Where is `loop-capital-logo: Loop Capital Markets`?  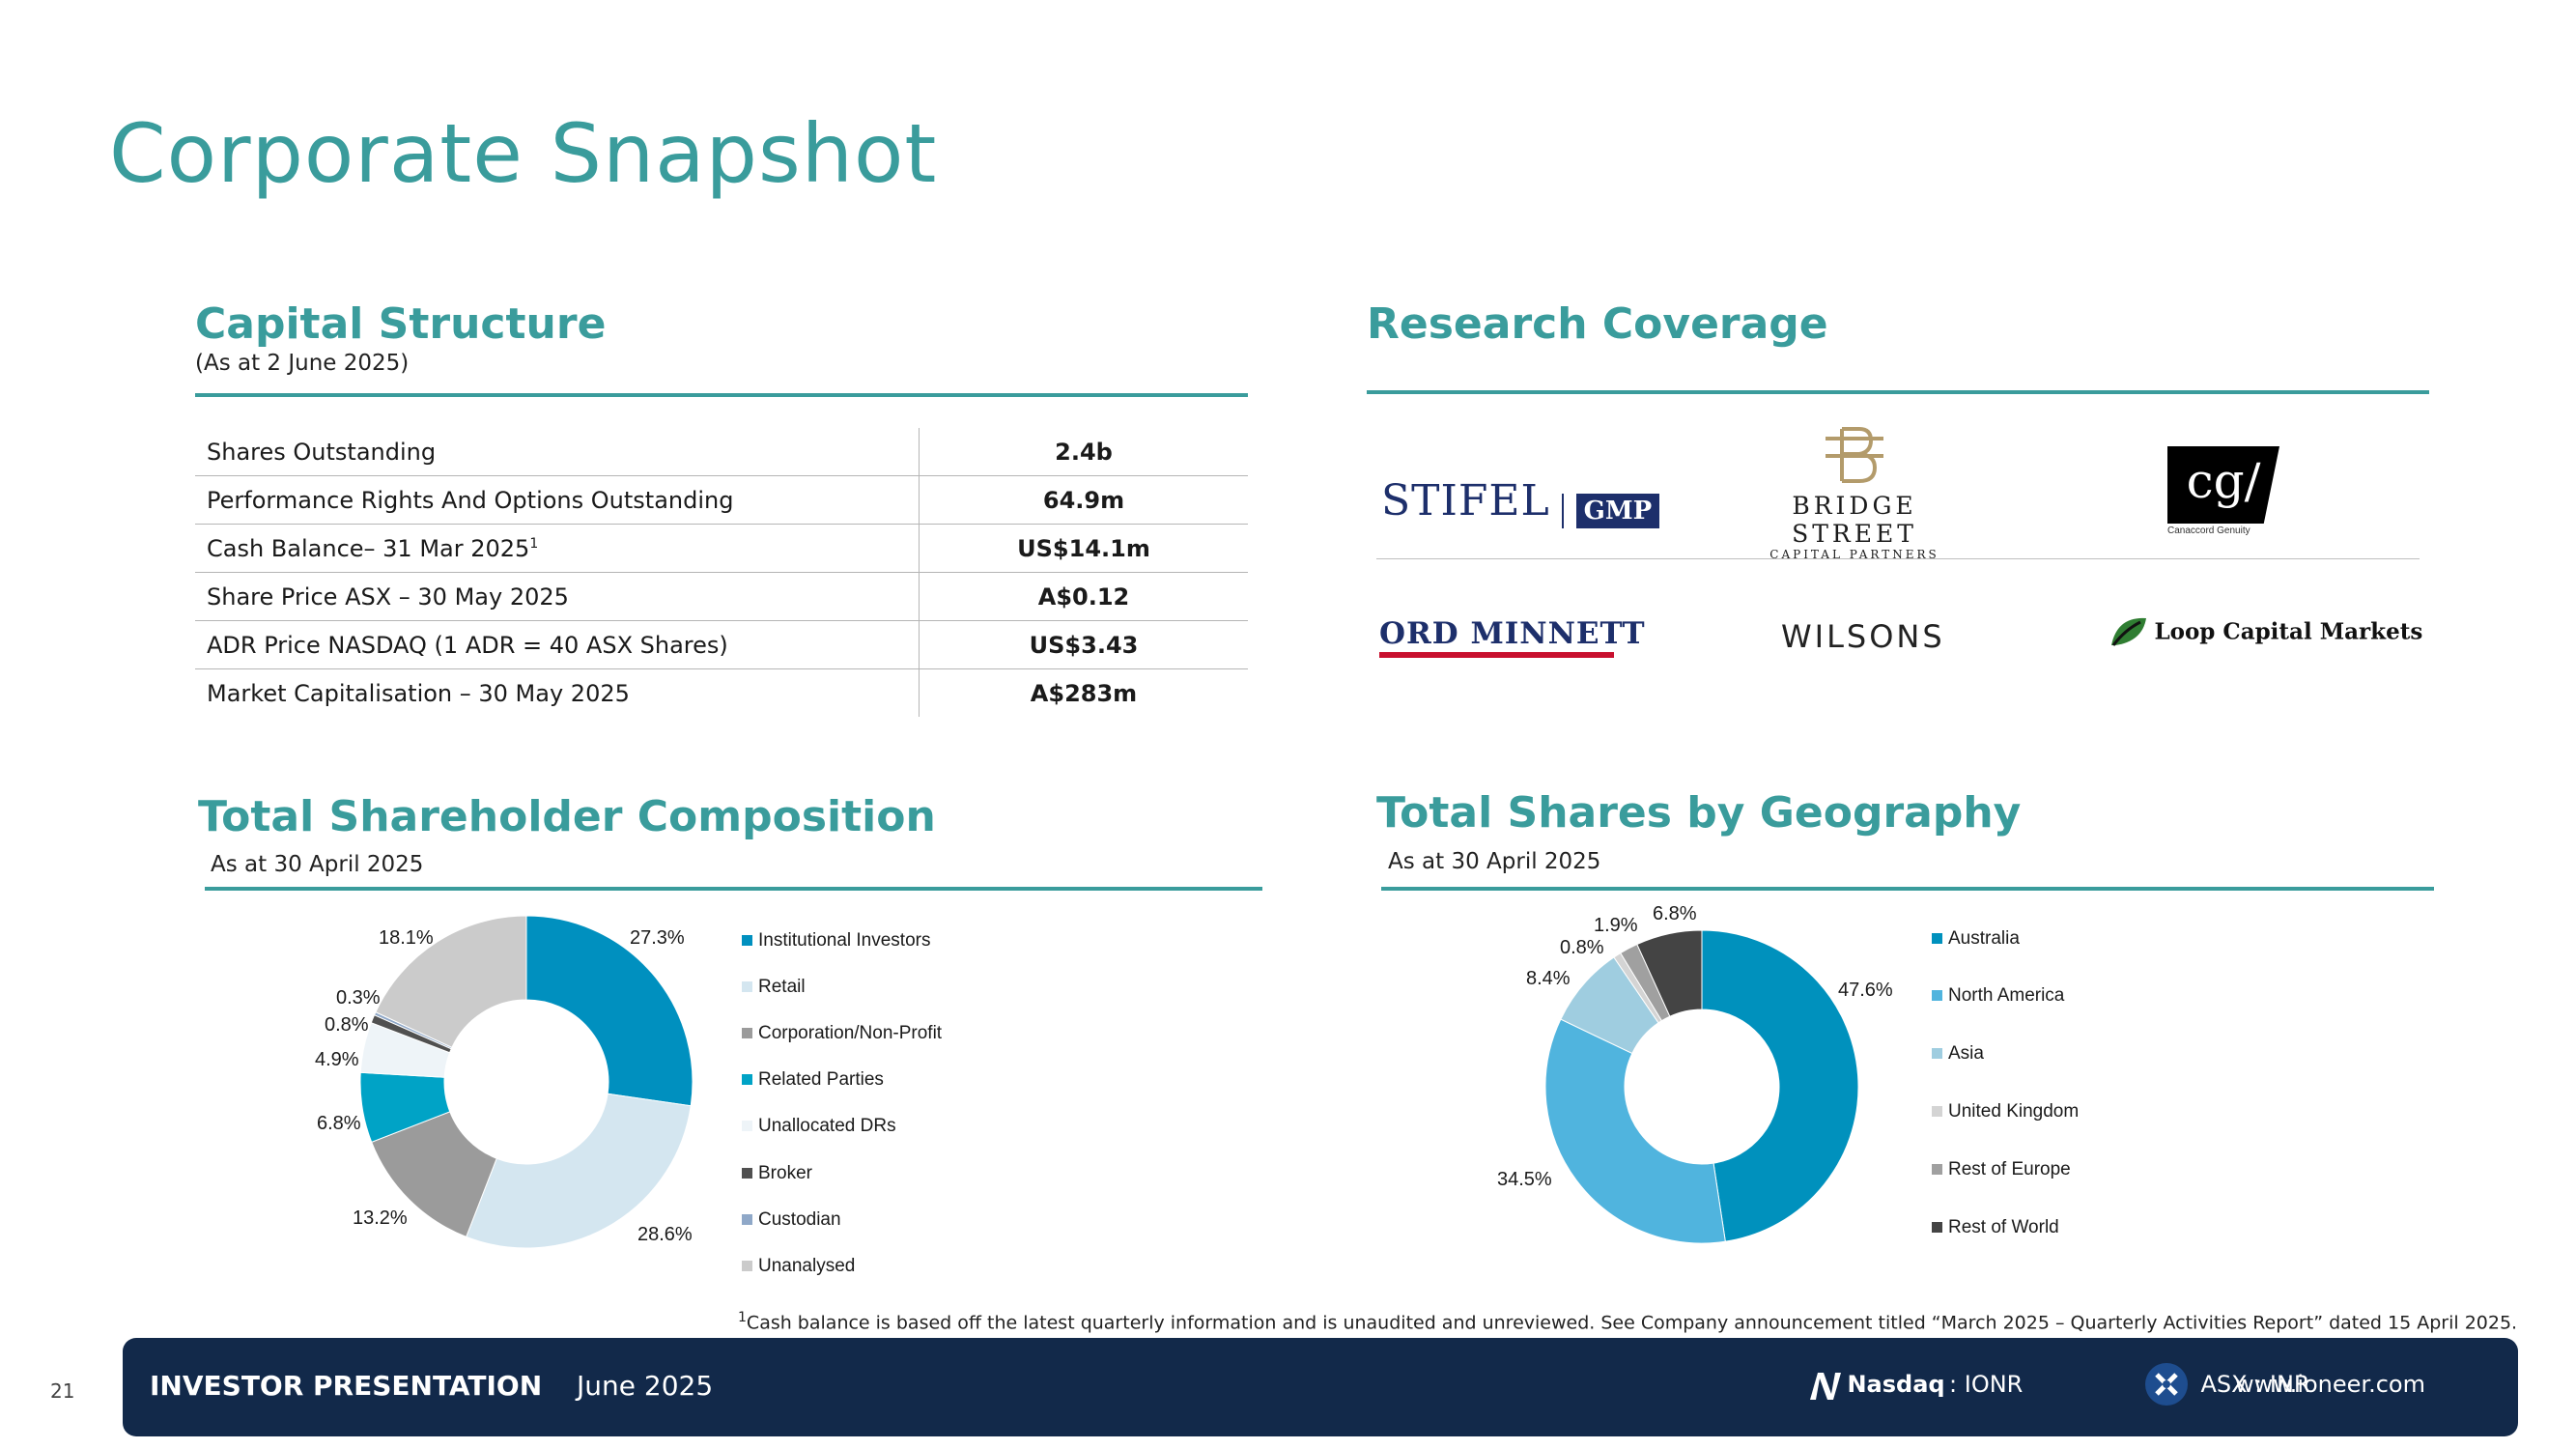 loop-capital-logo: Loop Capital Markets is located at coordinates (2265, 631).